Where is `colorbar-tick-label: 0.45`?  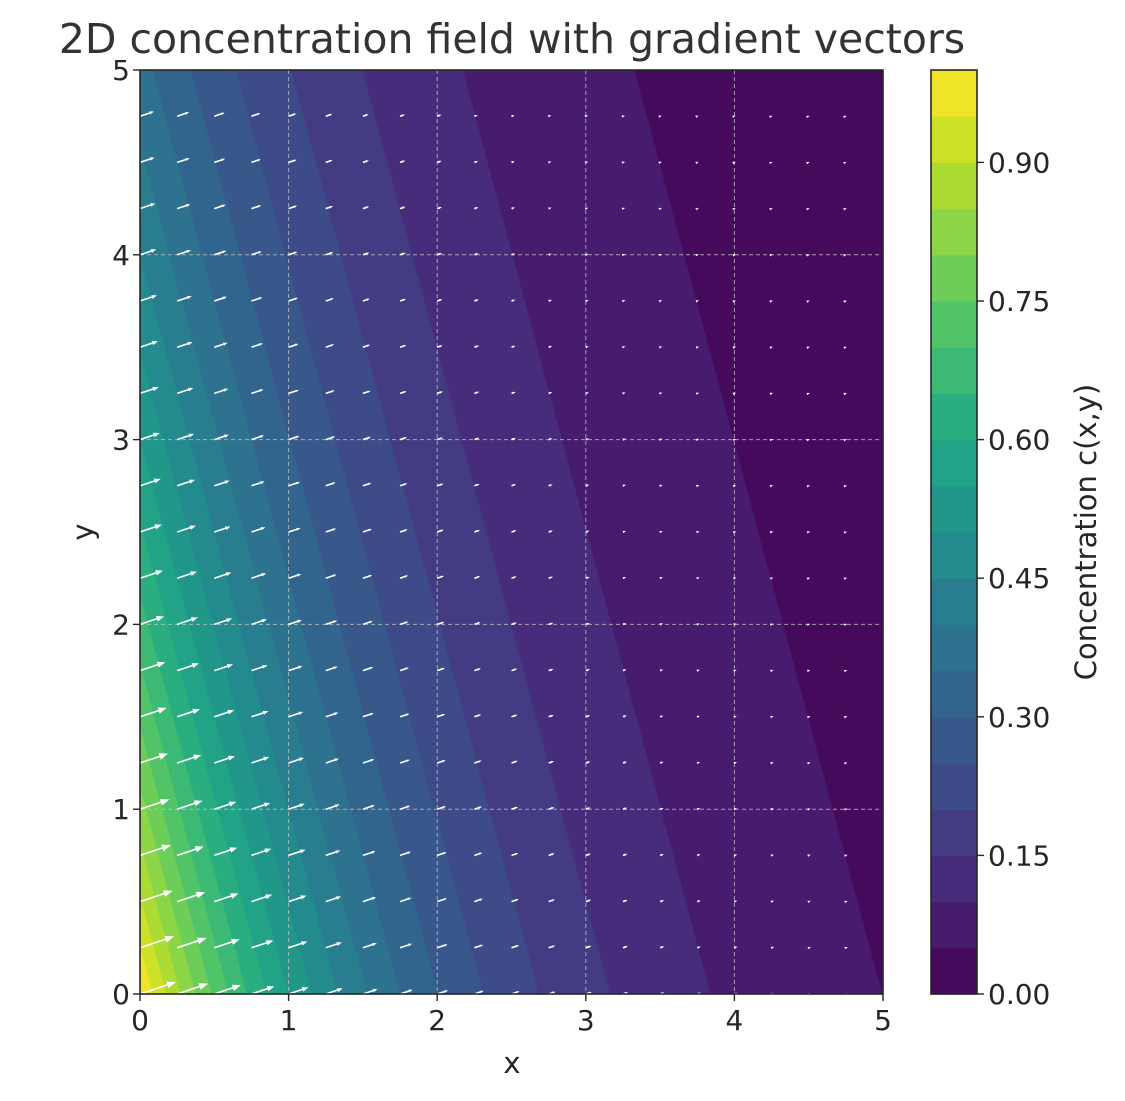 colorbar-tick-label: 0.45 is located at coordinates (1019, 578).